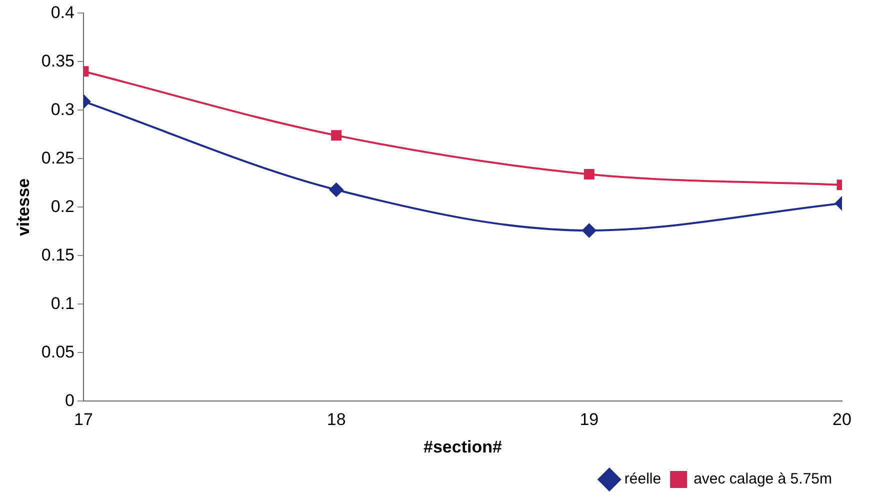 The height and width of the screenshot is (497, 882). What do you see at coordinates (57, 254) in the screenshot?
I see `y-tick-label: 0.15` at bounding box center [57, 254].